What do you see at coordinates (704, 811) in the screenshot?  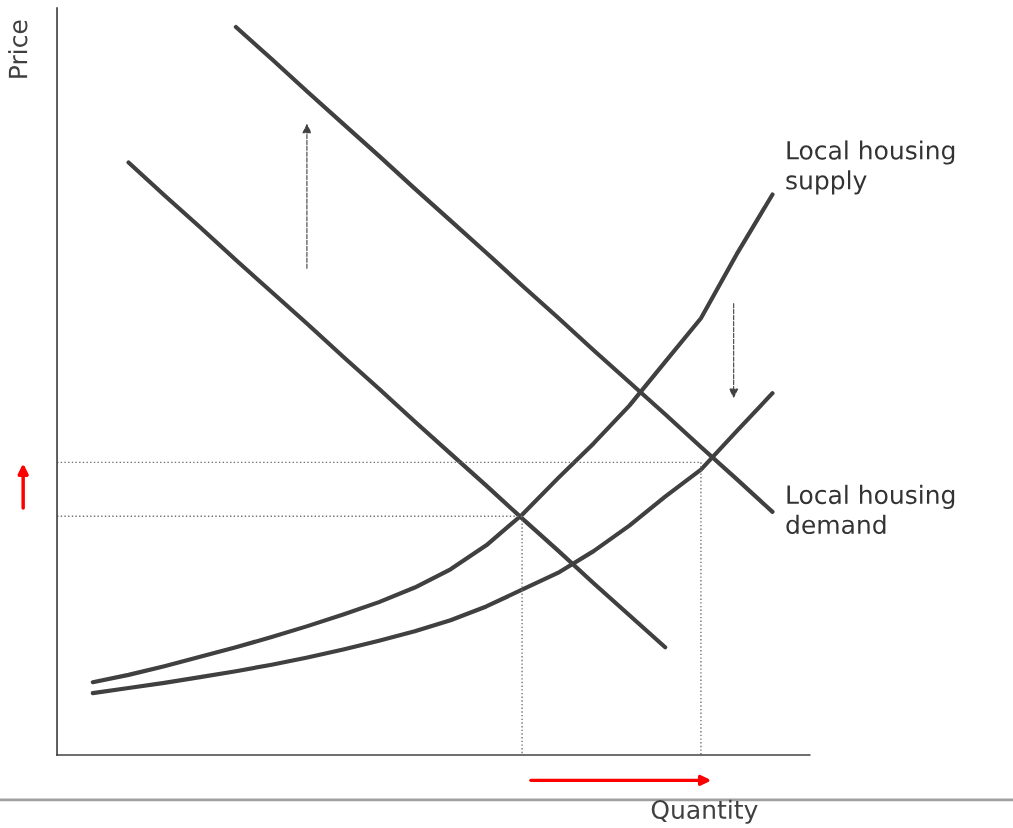 I see `x-axis-title: Quantity` at bounding box center [704, 811].